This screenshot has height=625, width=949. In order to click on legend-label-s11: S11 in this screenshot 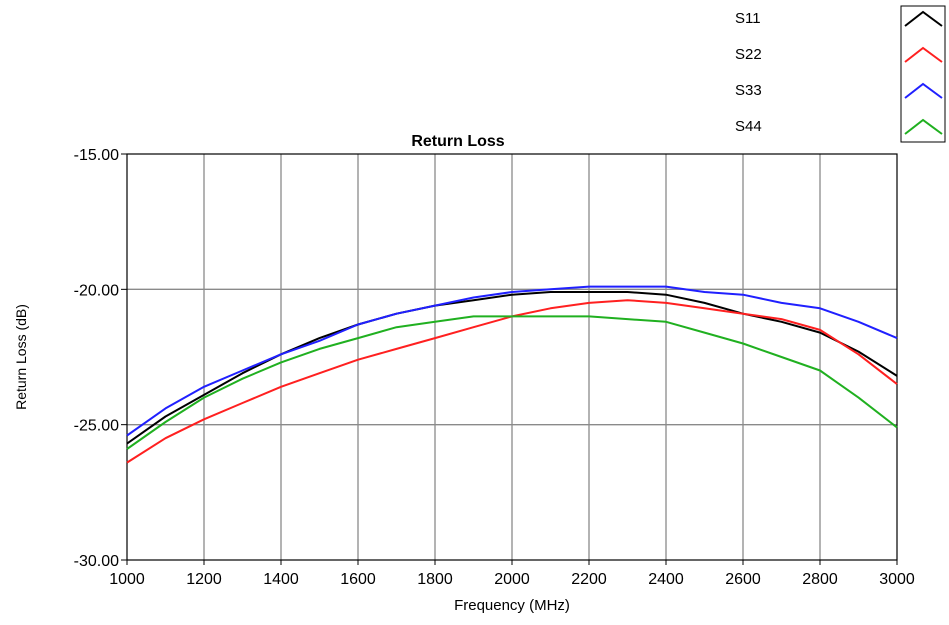, I will do `click(748, 18)`.